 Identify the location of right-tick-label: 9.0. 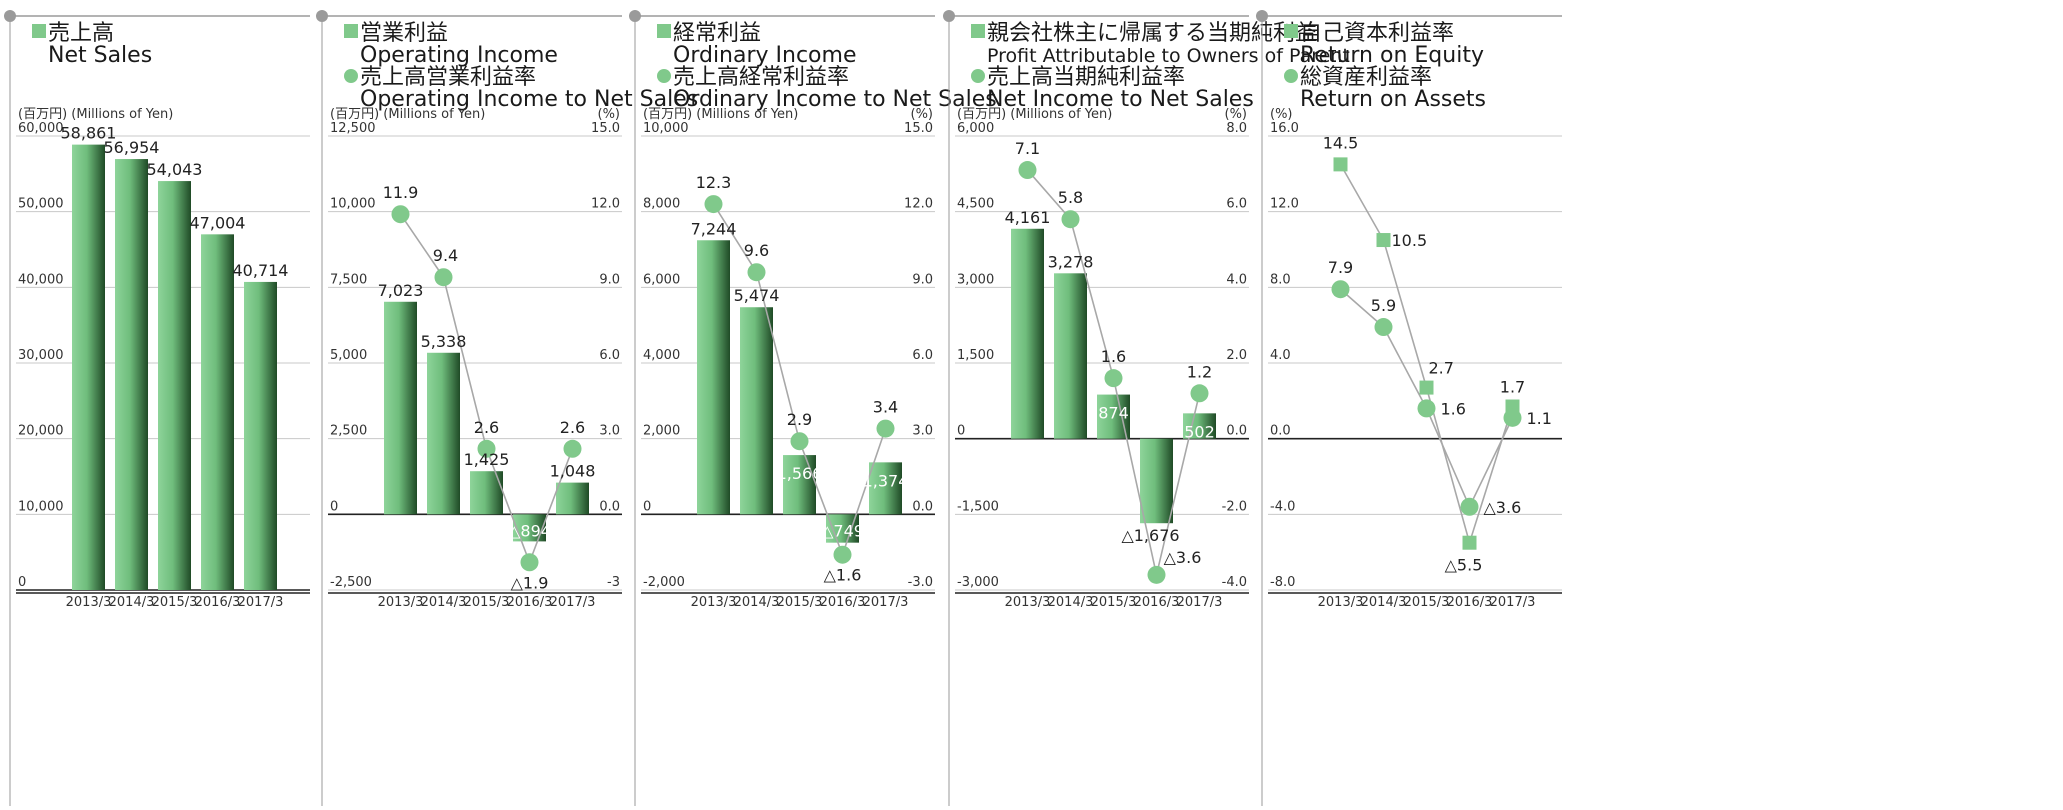
(922, 279).